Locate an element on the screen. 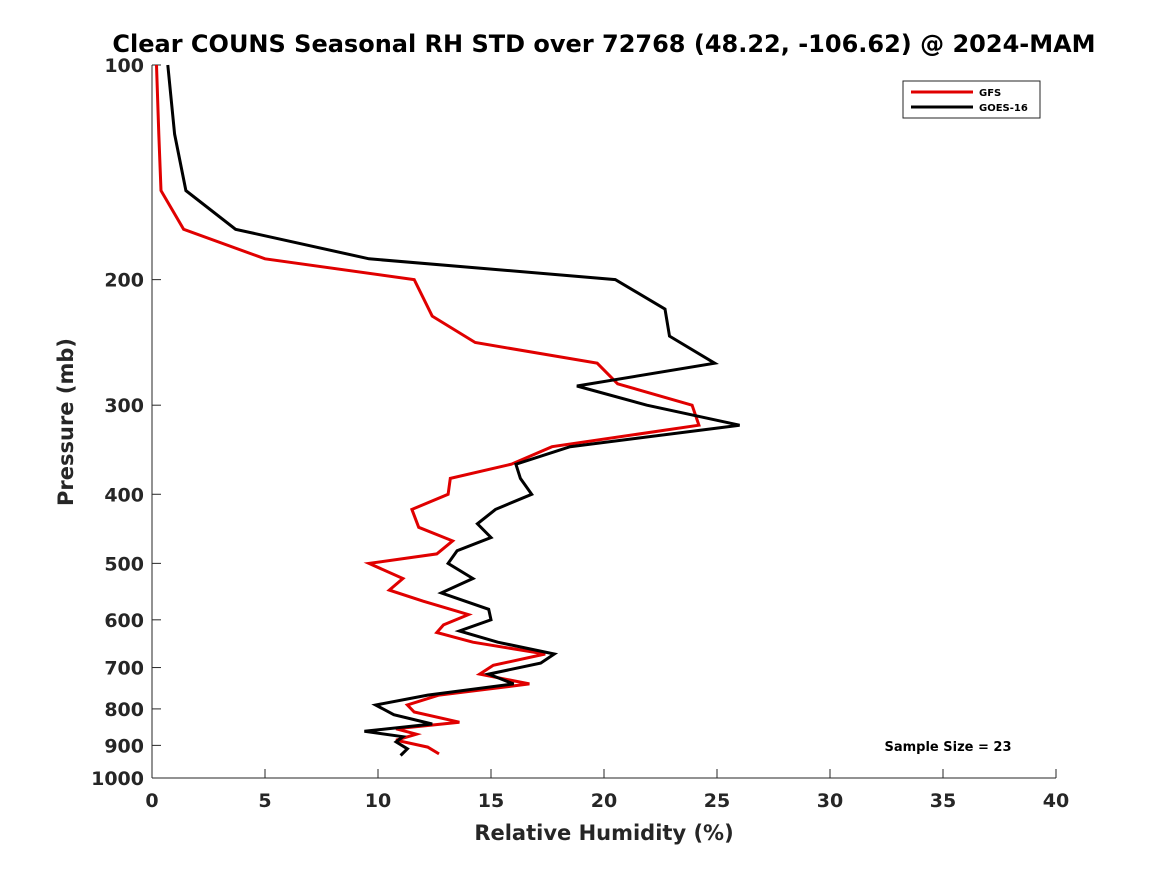 The image size is (1167, 875). y-tick-label: 900 is located at coordinates (124, 746).